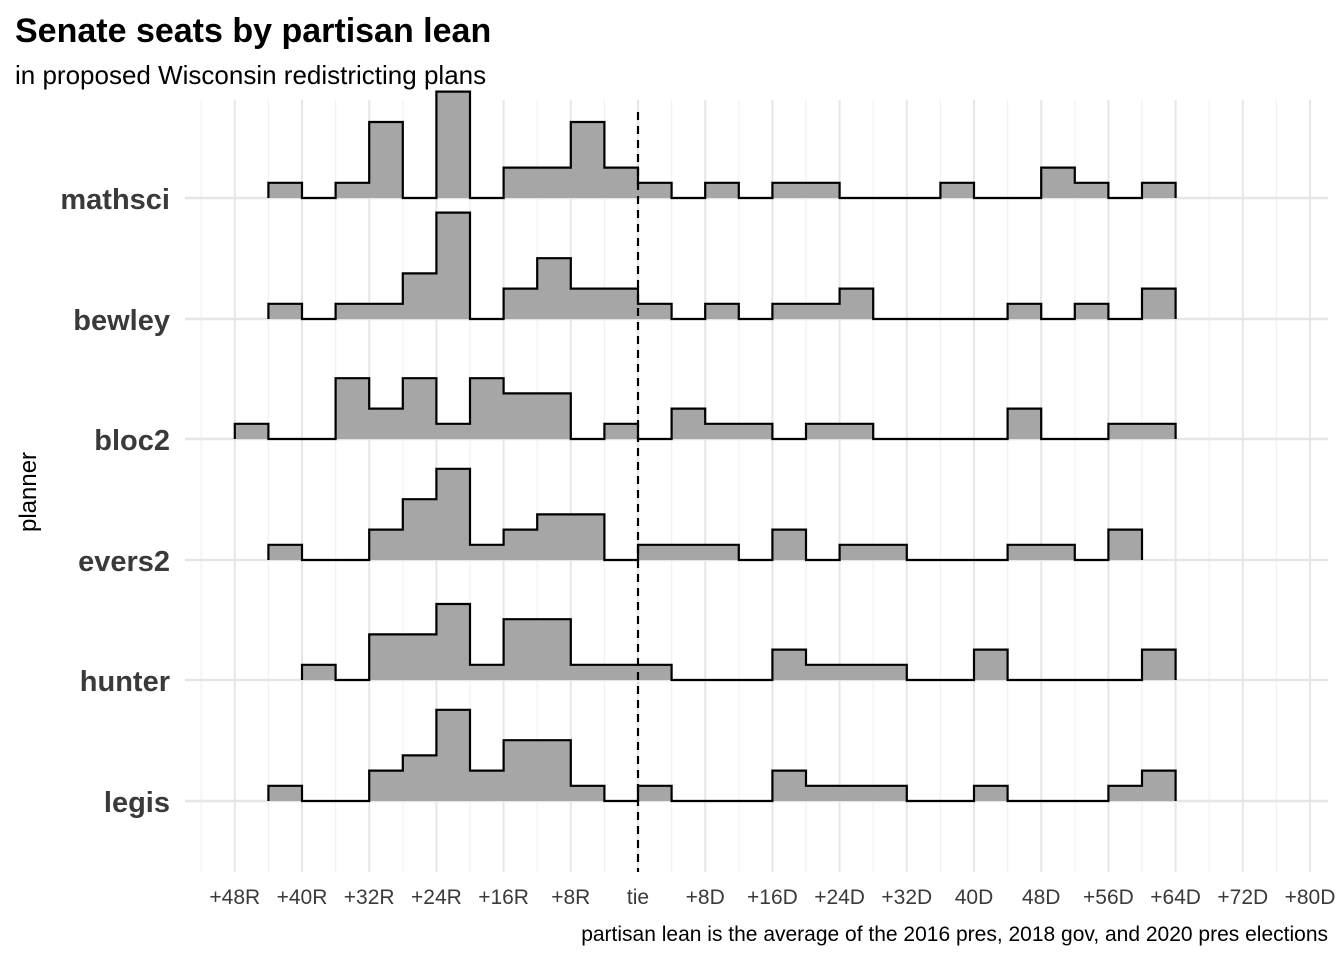  Describe the element at coordinates (121, 321) in the screenshot. I see `y-tick-label-bewley: bewley` at that location.